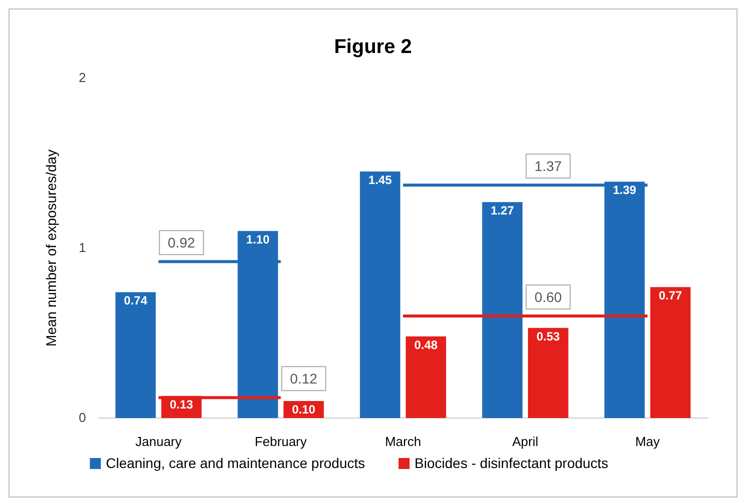  I want to click on x-tick-label: May, so click(647, 441).